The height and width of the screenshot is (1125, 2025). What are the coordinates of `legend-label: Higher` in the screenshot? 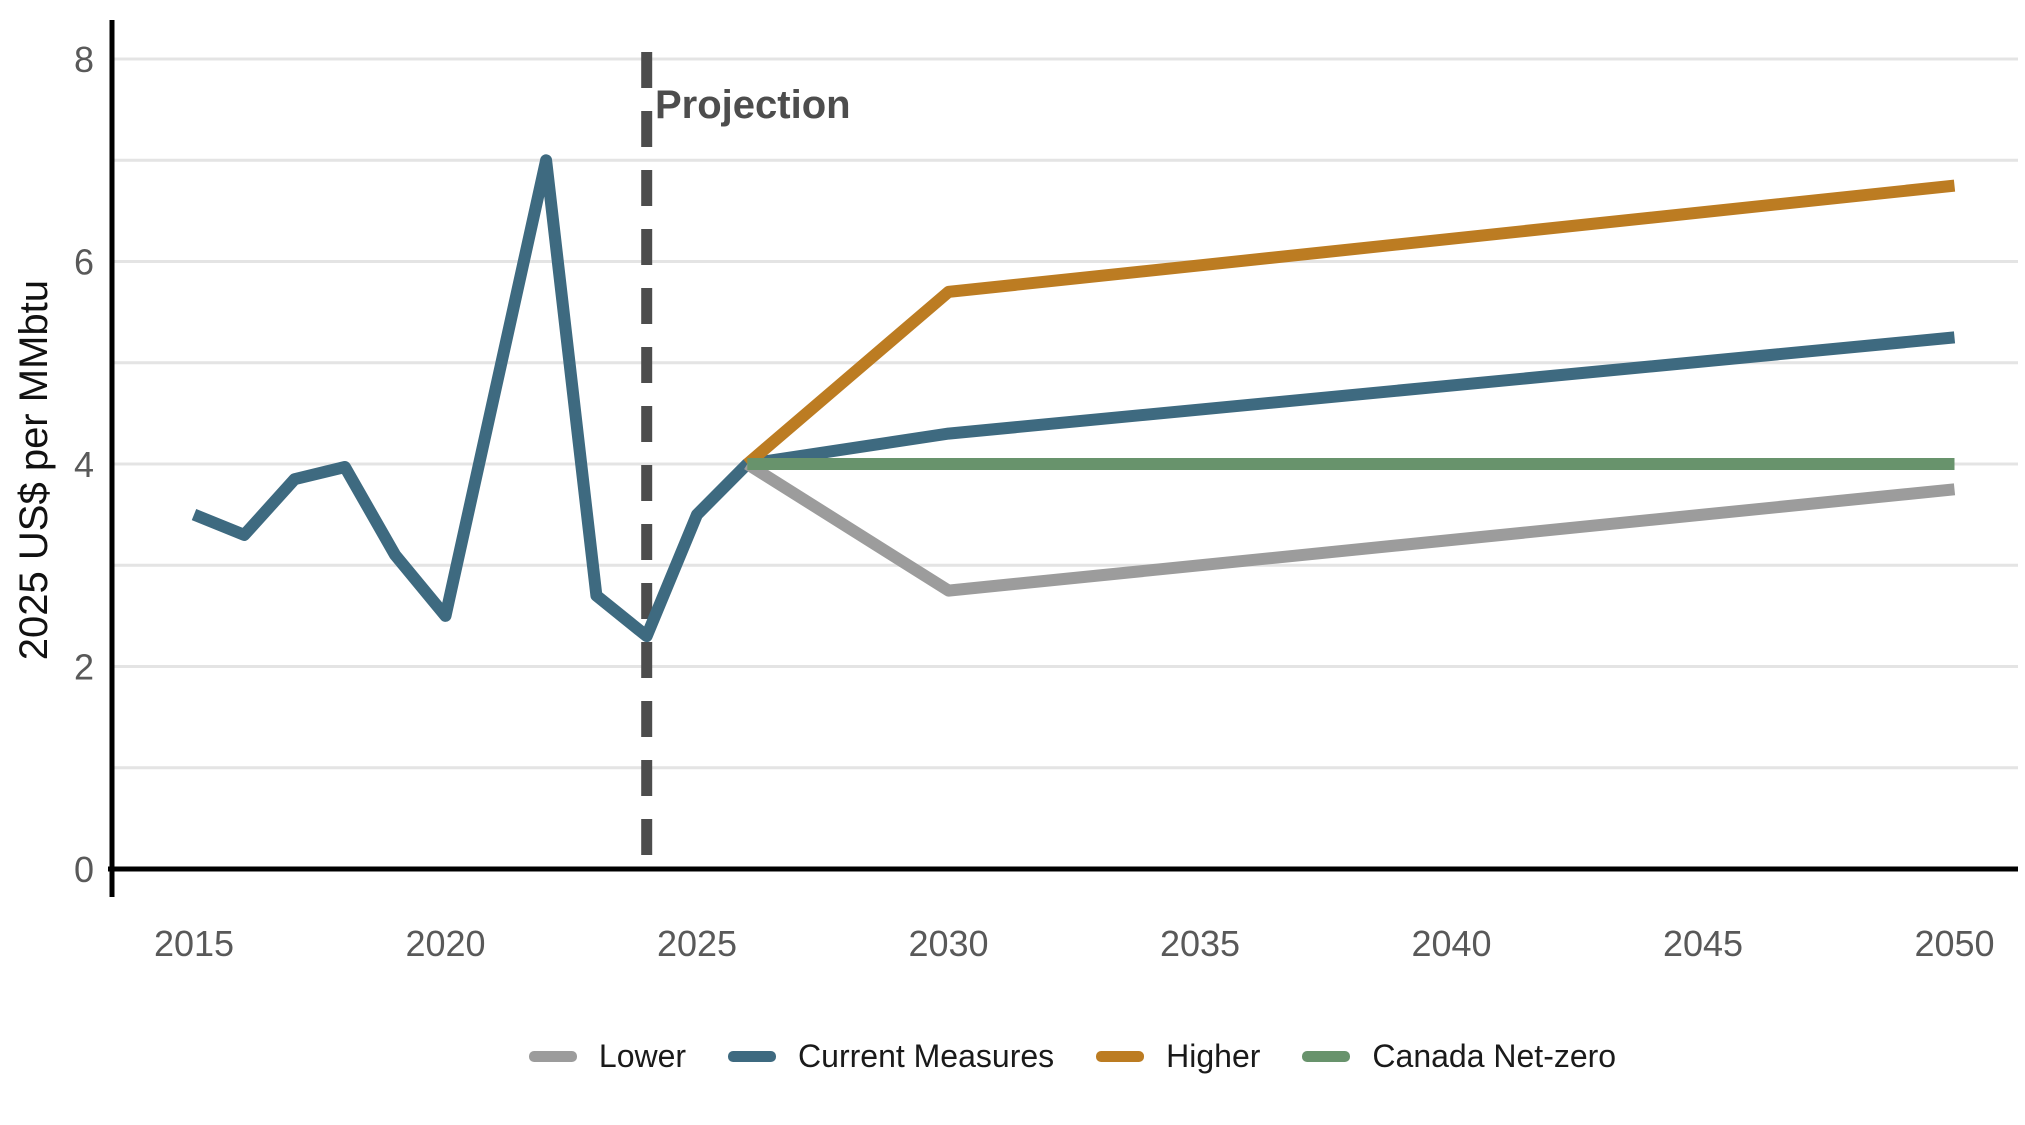 It's located at (1213, 1056).